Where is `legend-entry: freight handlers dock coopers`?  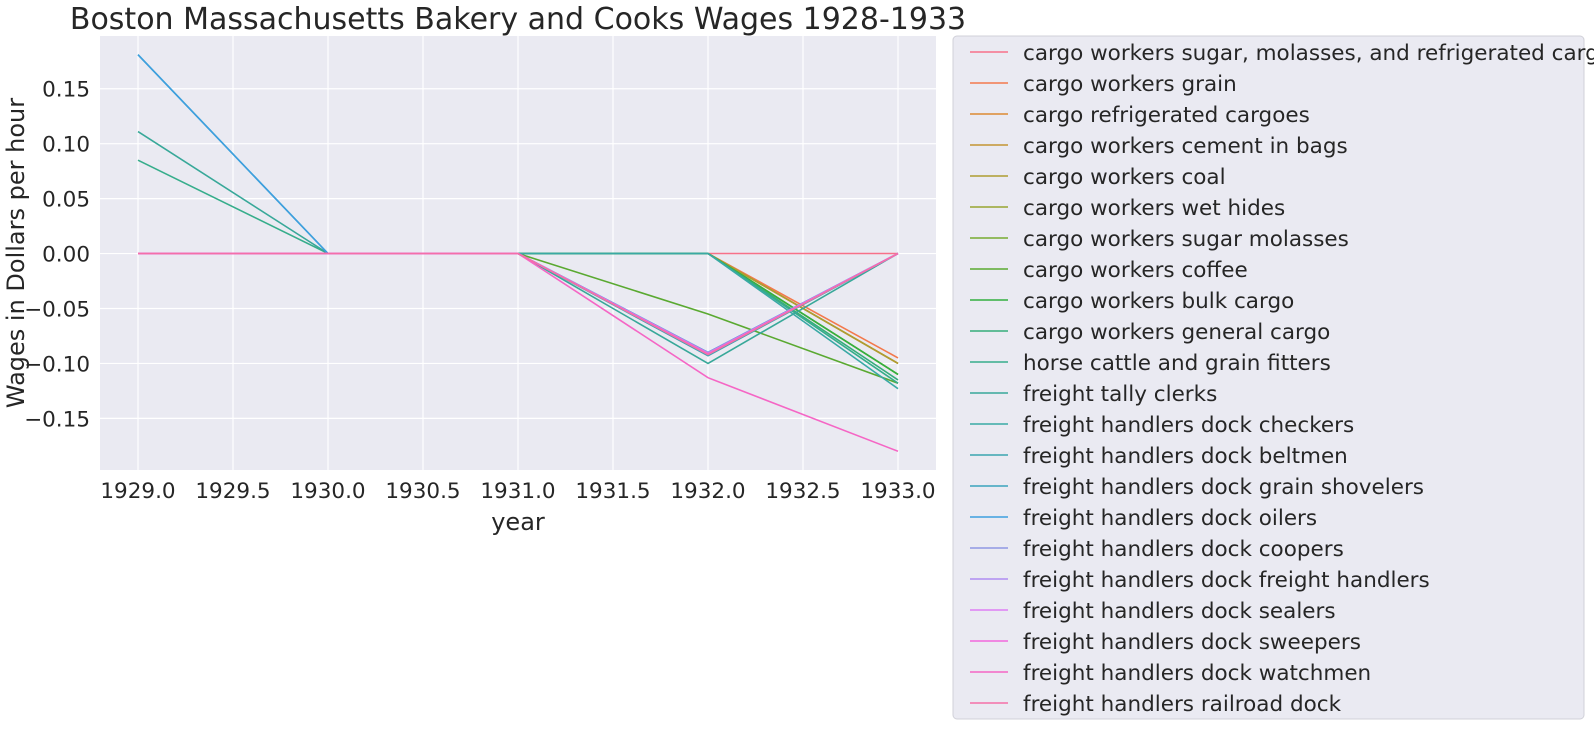
legend-entry: freight handlers dock coopers is located at coordinates (1183, 549).